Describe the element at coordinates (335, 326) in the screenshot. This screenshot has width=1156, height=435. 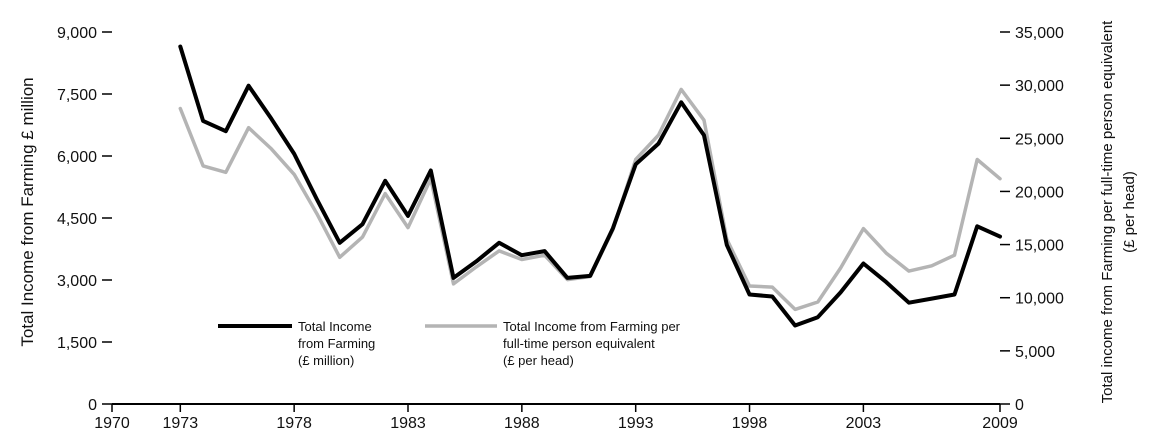
I see `legend-label: Total Income` at that location.